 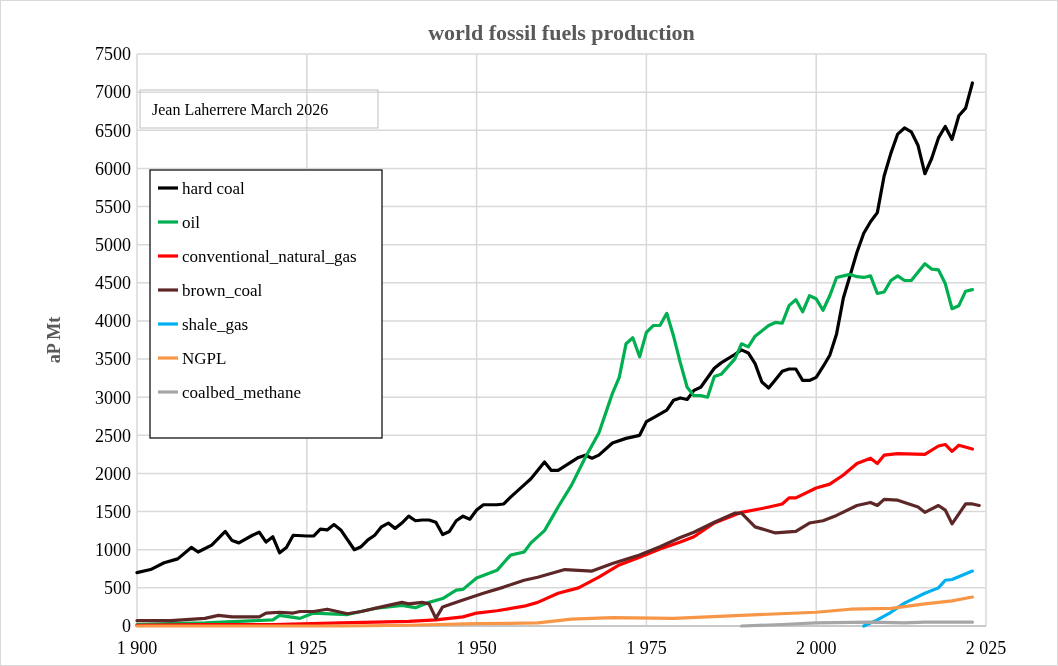 I want to click on y-tick-label: 3000, so click(x=113, y=397).